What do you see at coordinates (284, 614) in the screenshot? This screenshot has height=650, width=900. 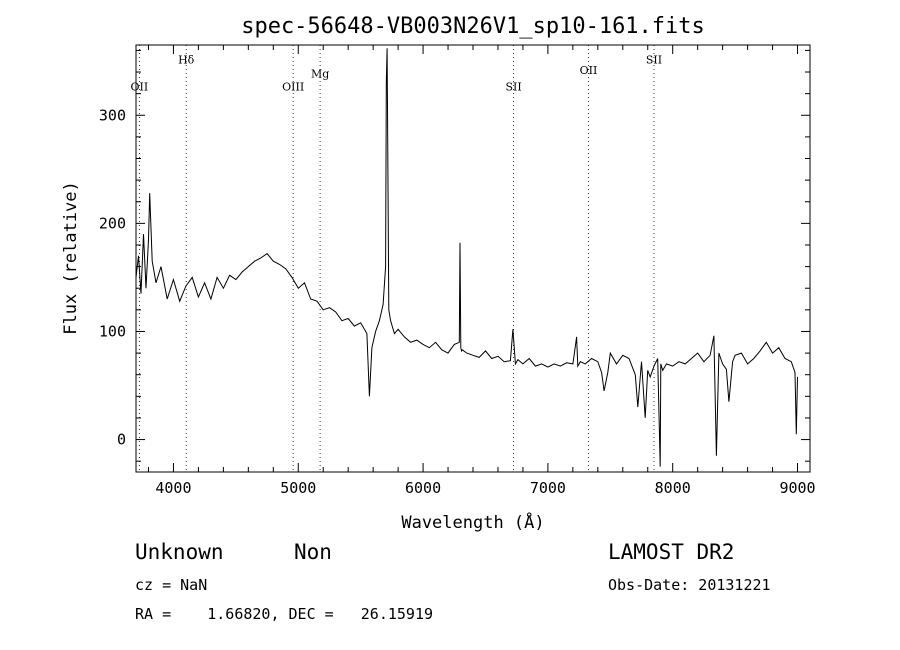 I see `ra-dec-coordinates: RA = 1.66820, DEC = 26.15919` at bounding box center [284, 614].